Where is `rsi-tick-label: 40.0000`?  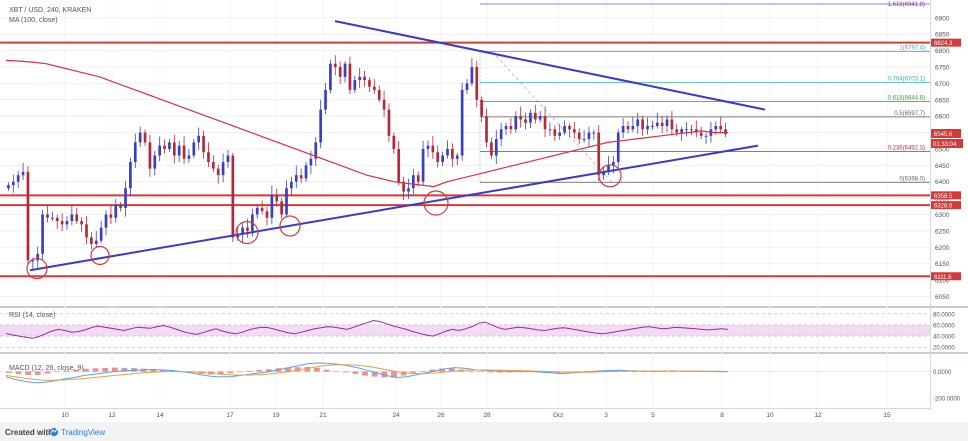 rsi-tick-label: 40.0000 is located at coordinates (944, 338).